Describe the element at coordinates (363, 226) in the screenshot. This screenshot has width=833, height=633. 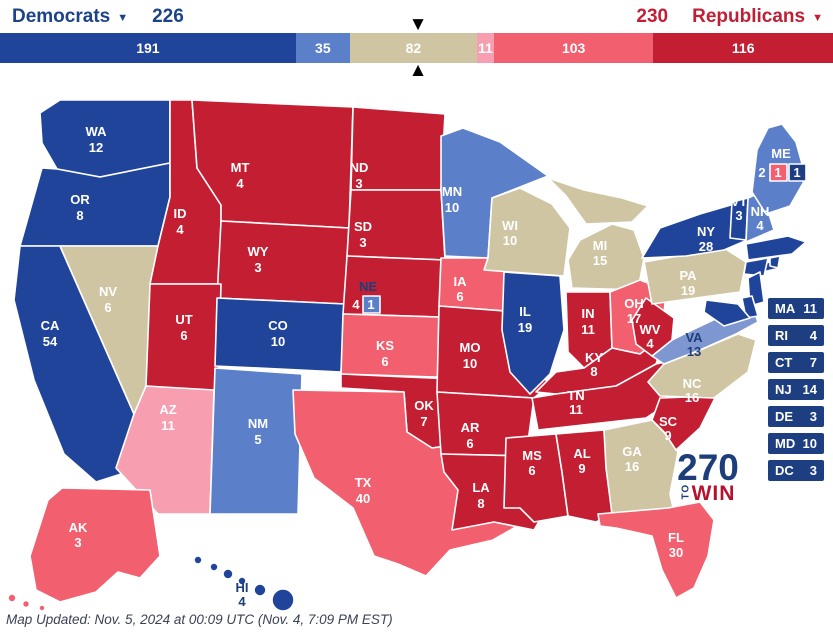
I see `state-sd-abbr: SD` at that location.